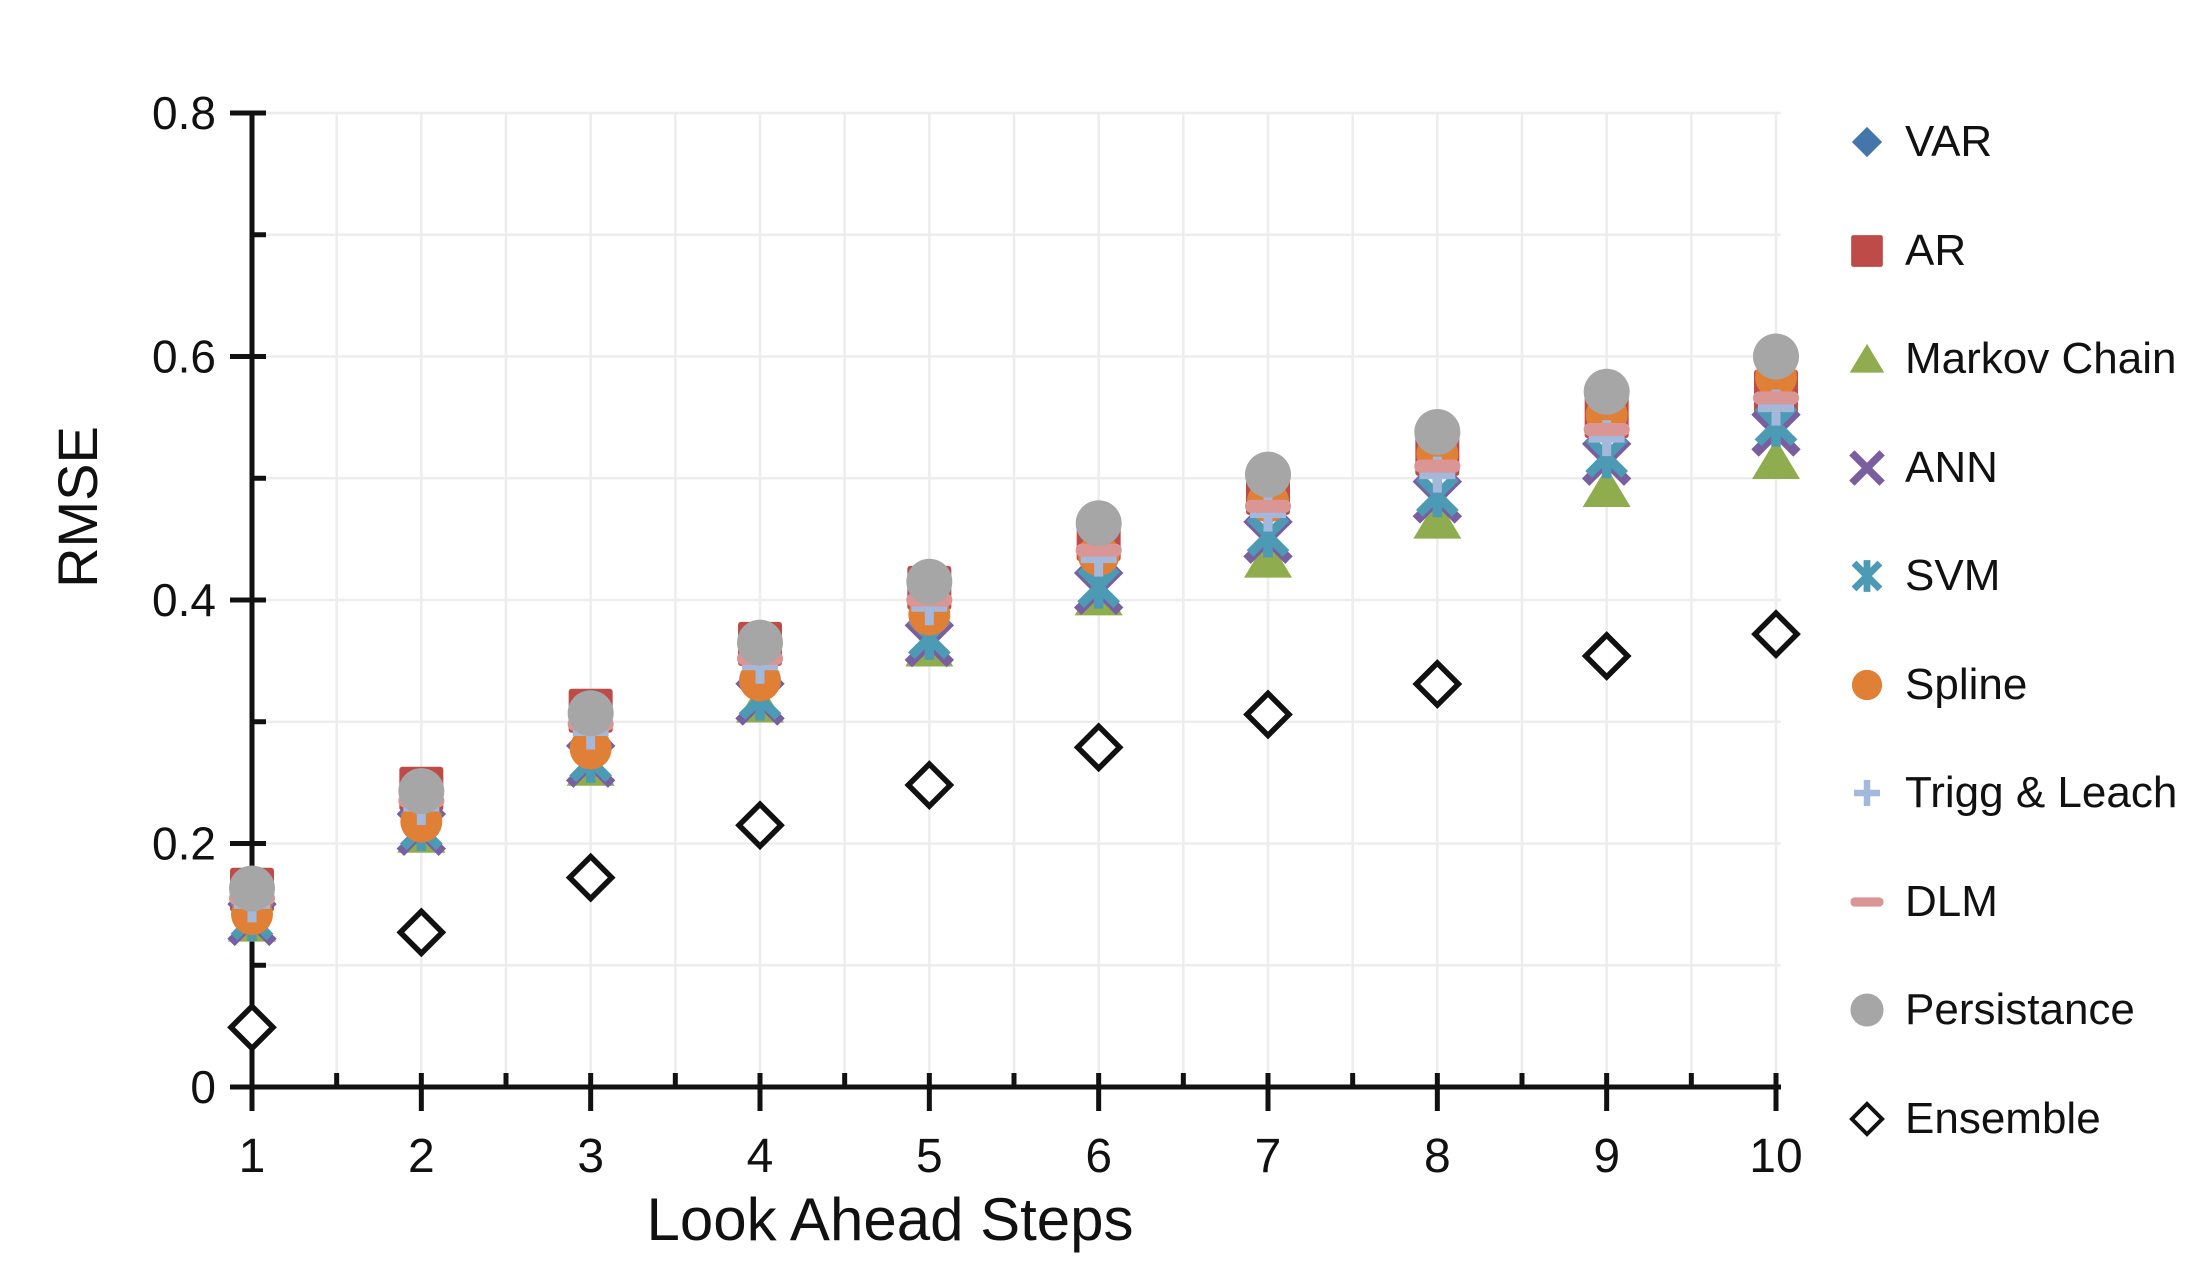  Describe the element at coordinates (1268, 1156) in the screenshot. I see `x-tick-label: 7` at that location.